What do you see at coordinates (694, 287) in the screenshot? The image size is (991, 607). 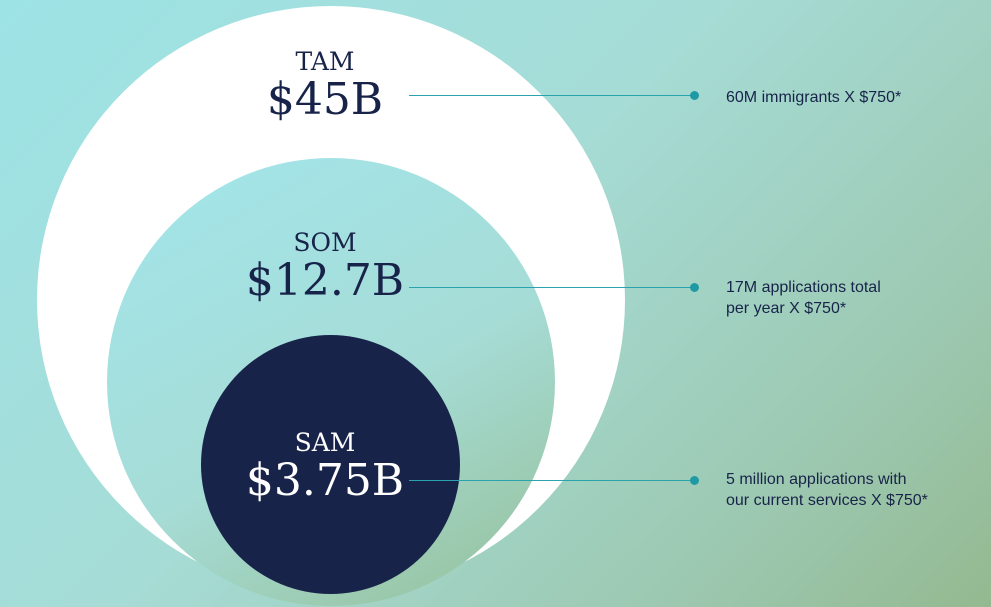 I see `som-connector-dot` at bounding box center [694, 287].